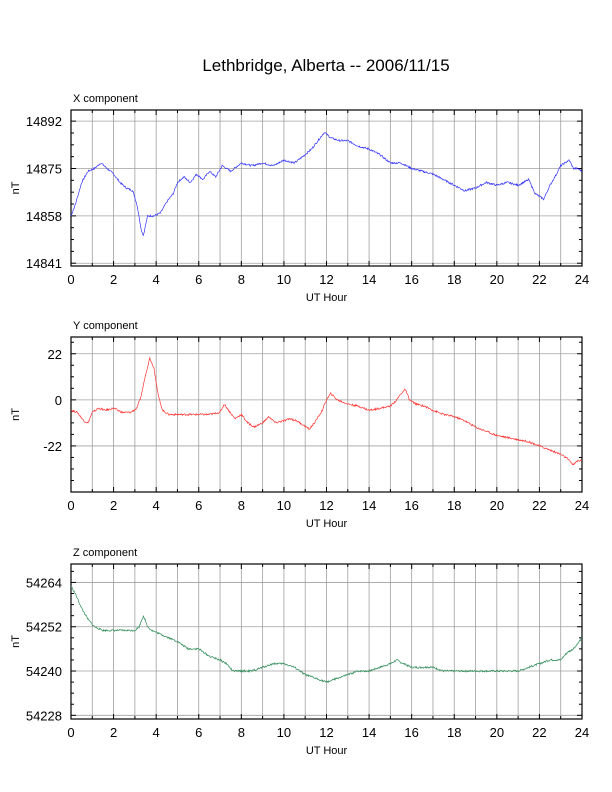 The width and height of the screenshot is (612, 792). I want to click on y-tick-label: 14892, so click(44, 121).